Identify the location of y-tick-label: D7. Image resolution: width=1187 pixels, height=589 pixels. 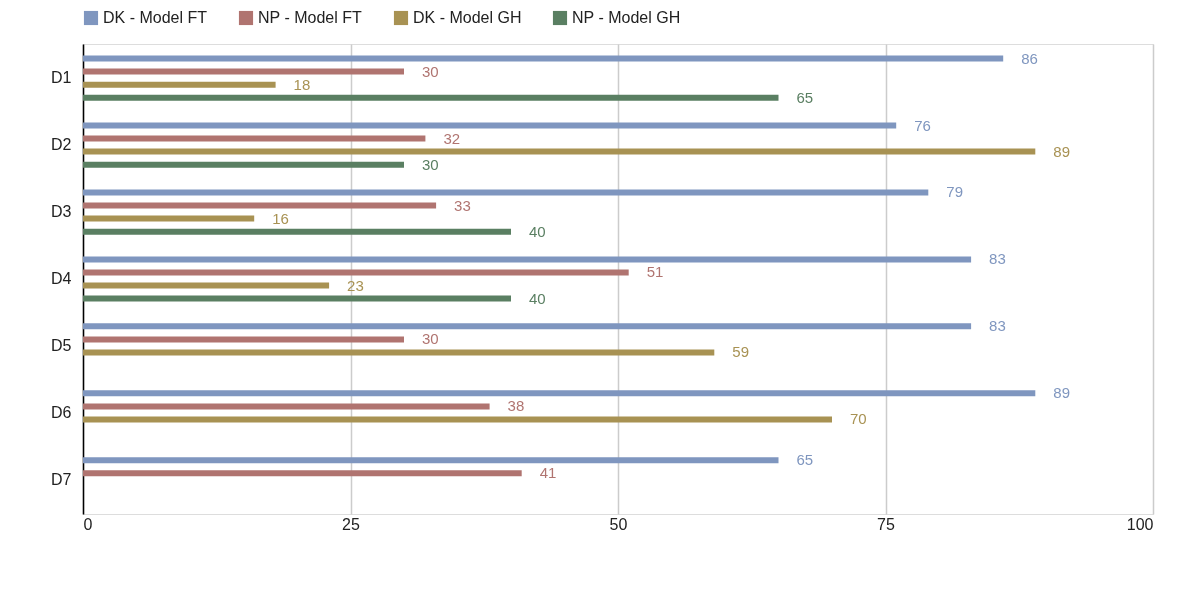
(61, 479).